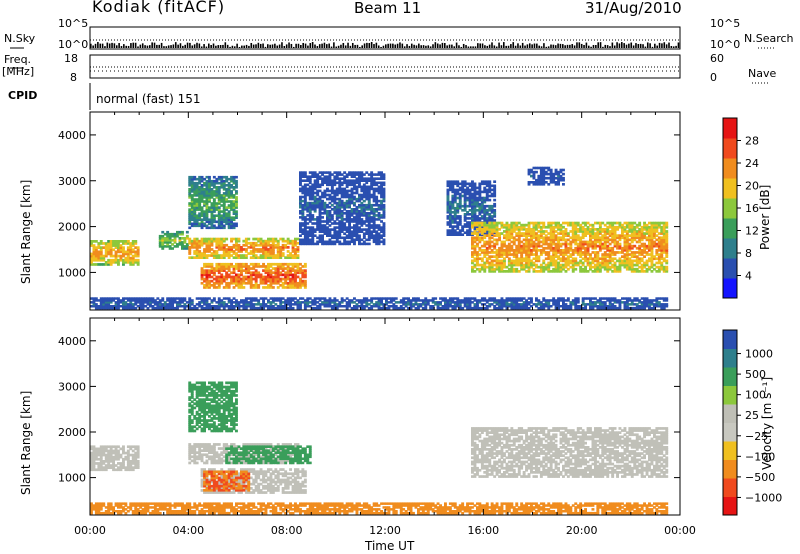  Describe the element at coordinates (26, 442) in the screenshot. I see `velocity-ylabel: Slant Range [km]` at that location.